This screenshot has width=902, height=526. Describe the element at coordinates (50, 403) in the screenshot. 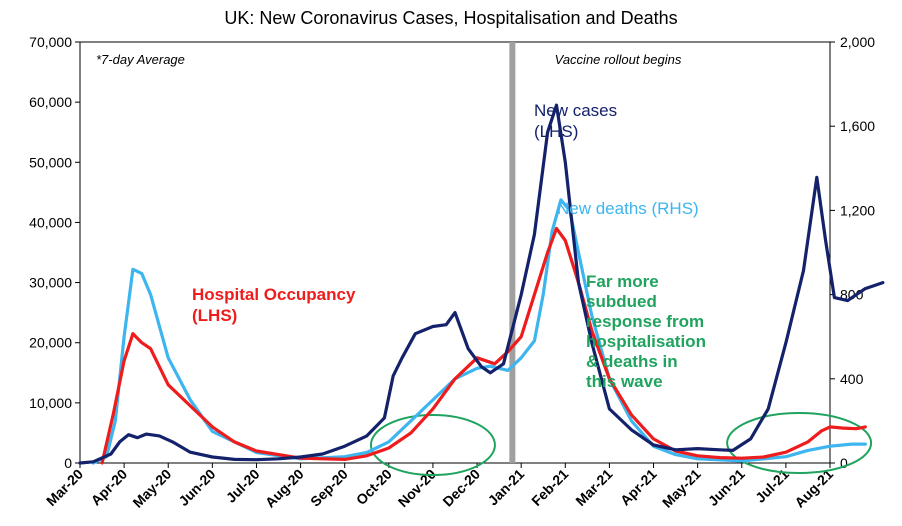

I see `y-left-tick-label: 10,000` at that location.